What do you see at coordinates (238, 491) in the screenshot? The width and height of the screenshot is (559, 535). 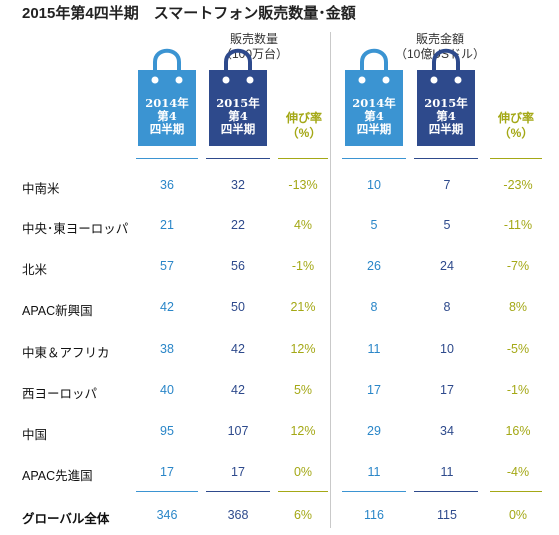 I see `total-divider-units-2015` at bounding box center [238, 491].